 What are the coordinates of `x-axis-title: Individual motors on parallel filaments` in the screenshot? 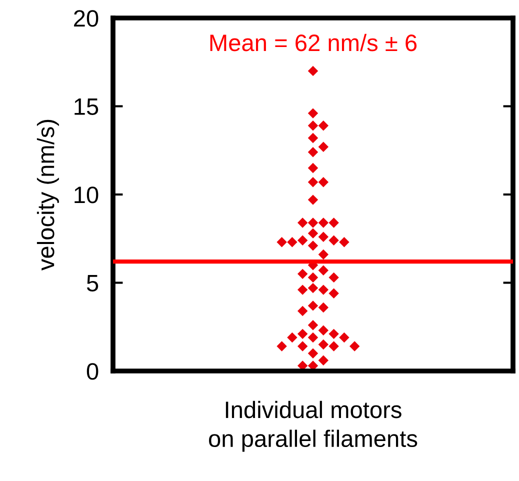 It's located at (313, 426).